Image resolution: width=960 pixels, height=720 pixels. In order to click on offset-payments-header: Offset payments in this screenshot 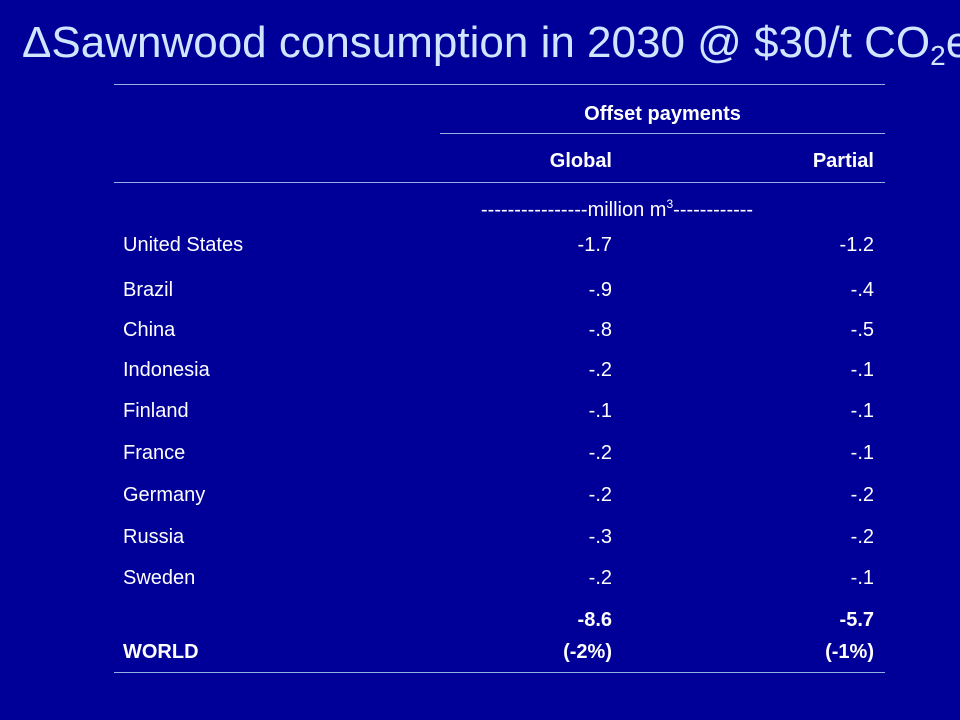, I will do `click(662, 114)`.